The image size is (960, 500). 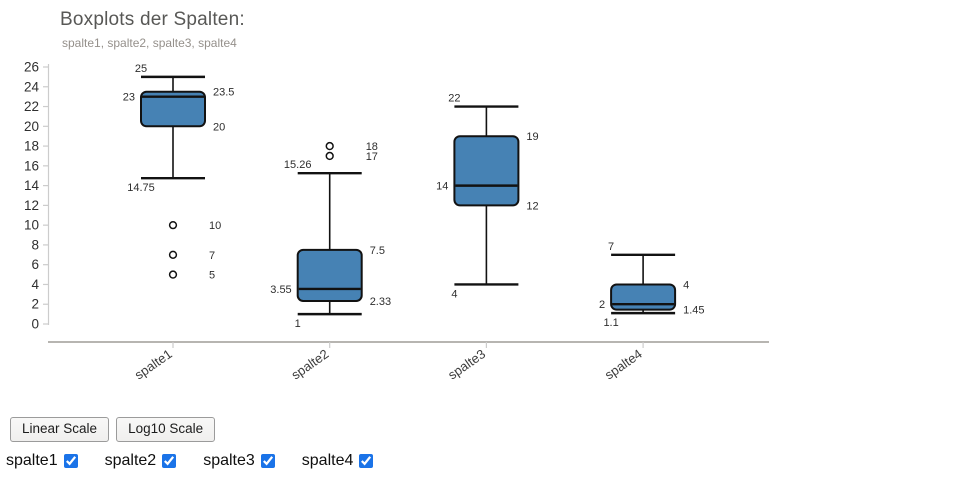 What do you see at coordinates (212, 276) in the screenshot?
I see `outlier-label: 5` at bounding box center [212, 276].